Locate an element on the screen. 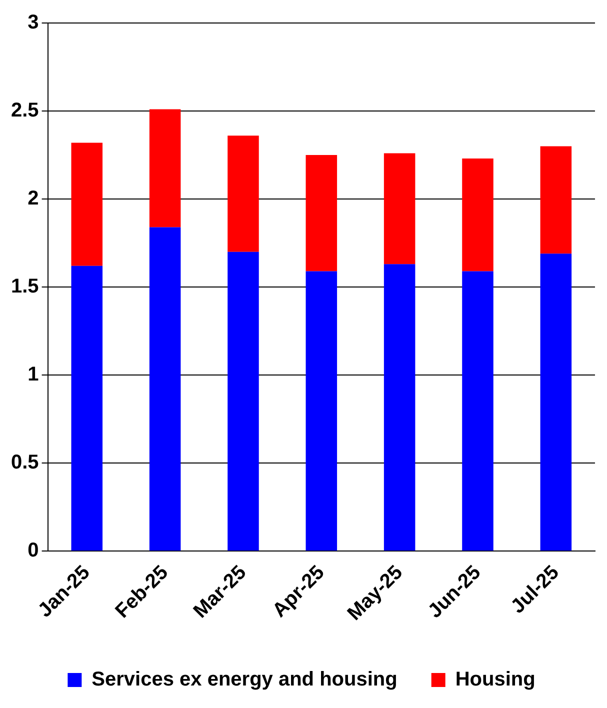  y-tick-label: 2.5 is located at coordinates (24, 111).